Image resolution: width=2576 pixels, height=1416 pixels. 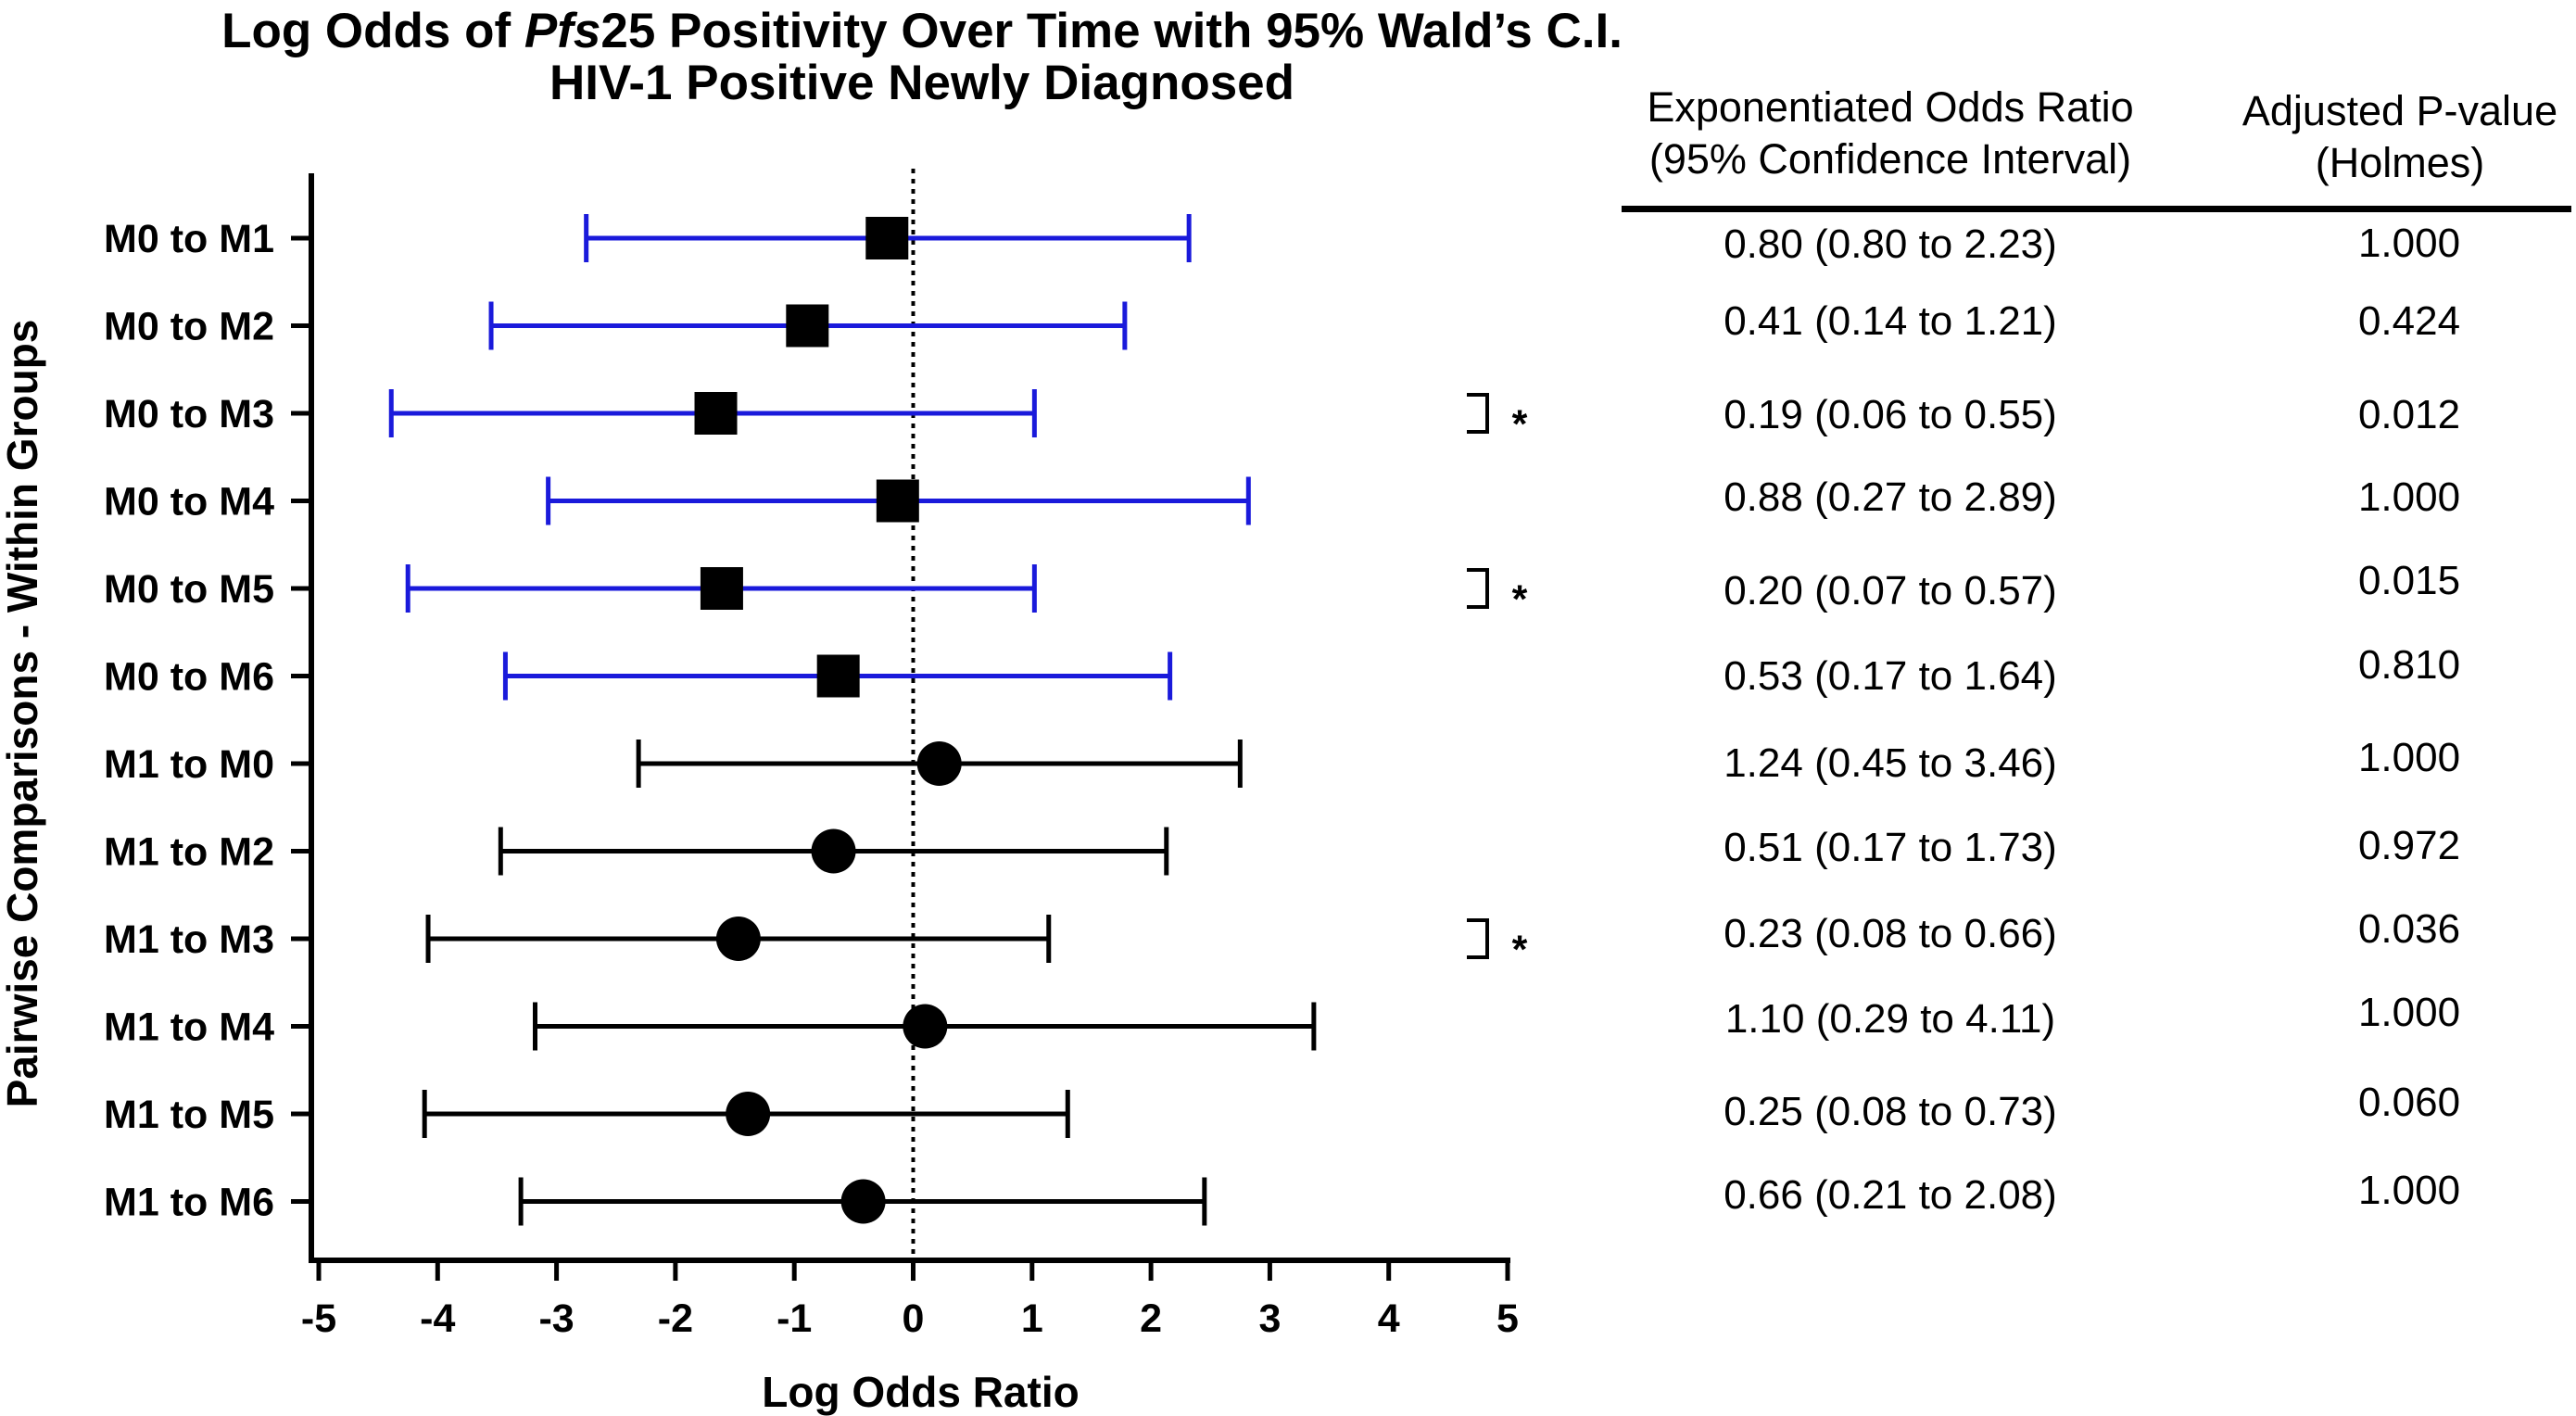 I want to click on x-tick-label: -2, so click(x=675, y=1318).